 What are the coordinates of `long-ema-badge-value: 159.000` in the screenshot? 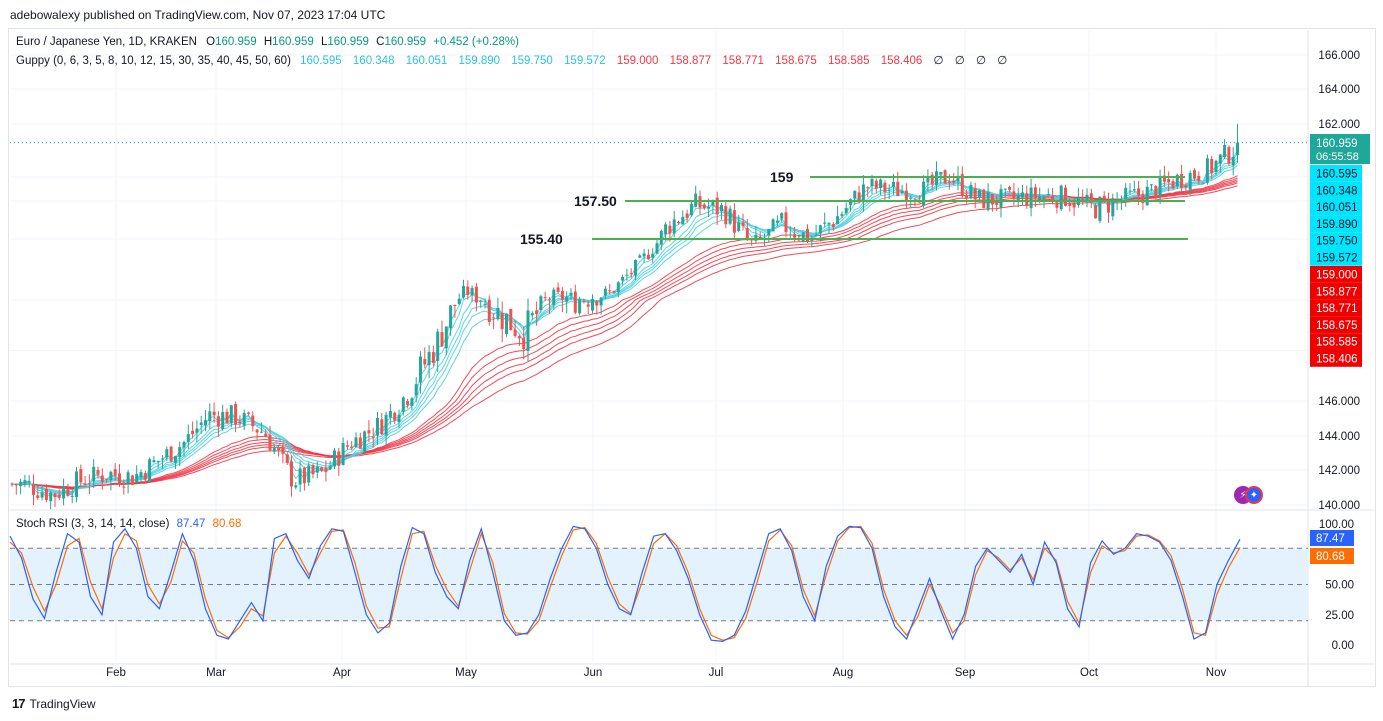 It's located at (1337, 276).